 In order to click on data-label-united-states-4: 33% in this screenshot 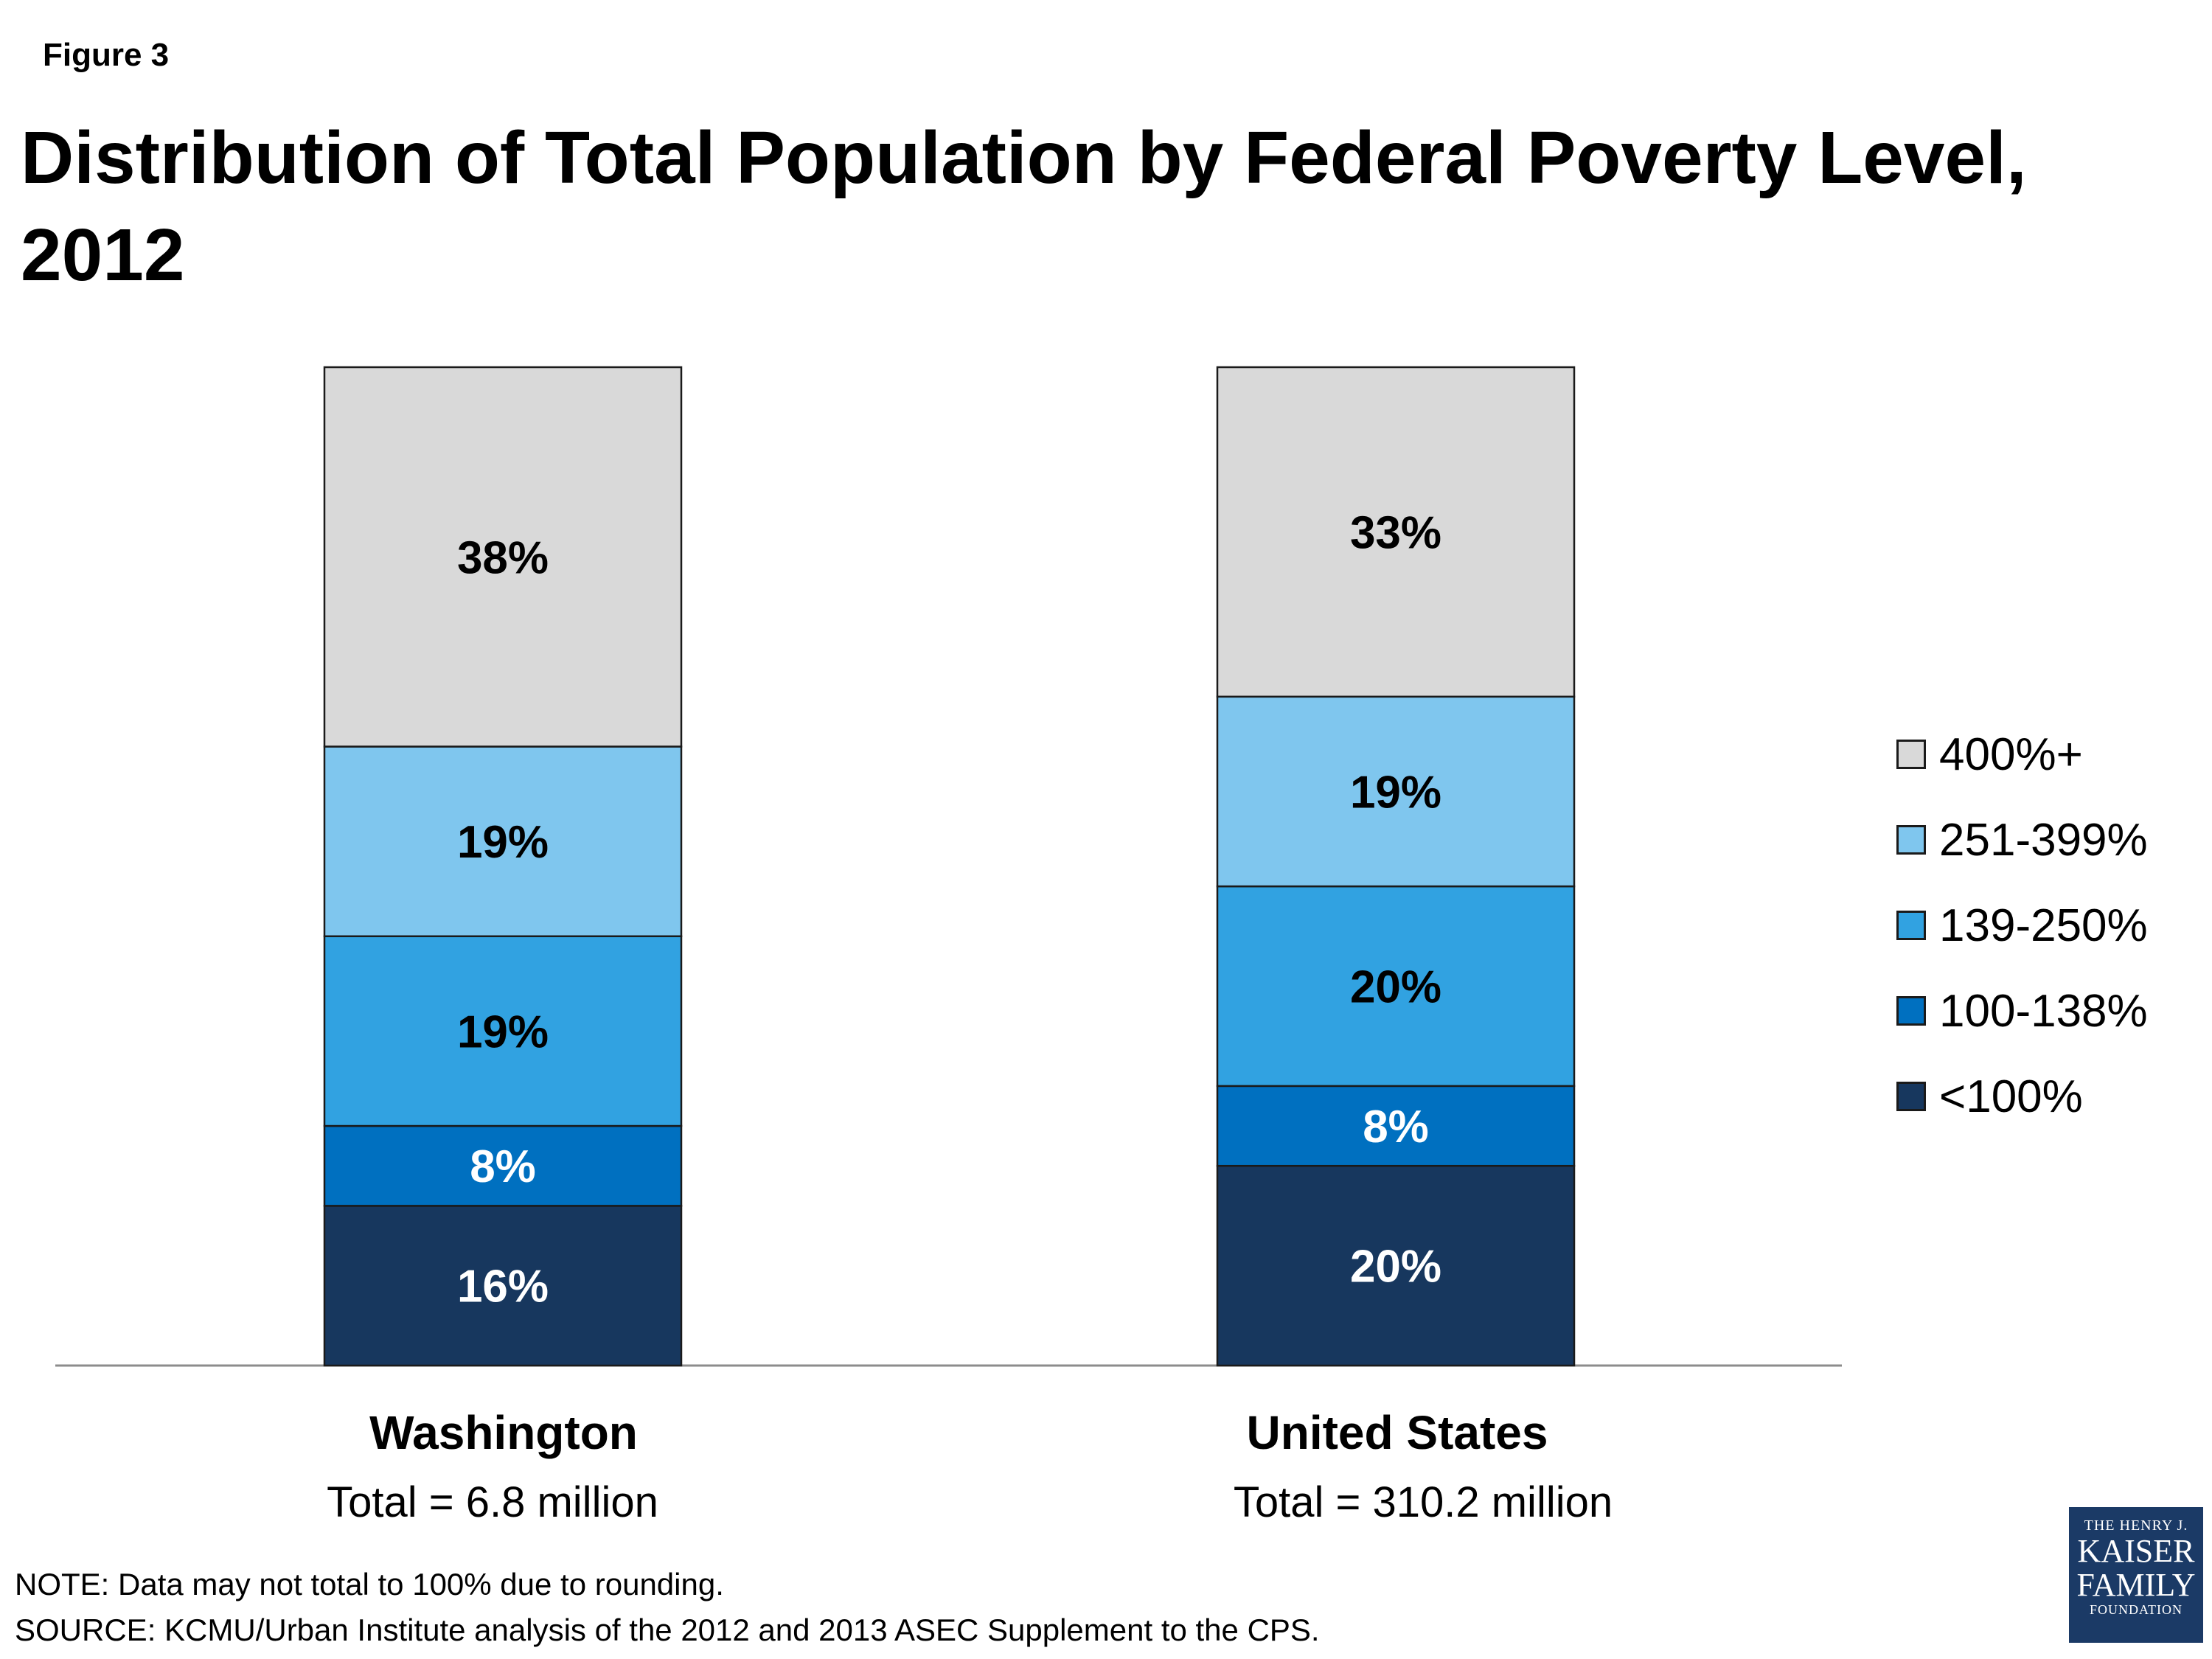, I will do `click(1395, 532)`.